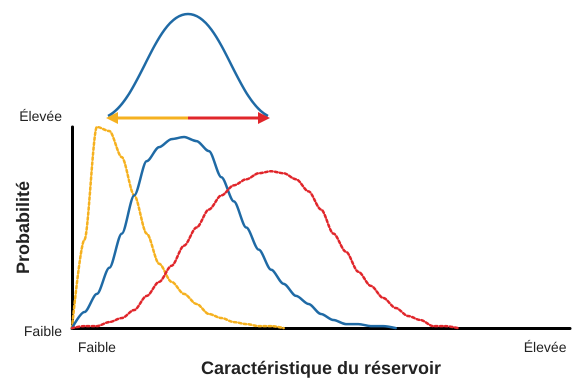 The width and height of the screenshot is (580, 382). I want to click on text: Faible, so click(43, 331).